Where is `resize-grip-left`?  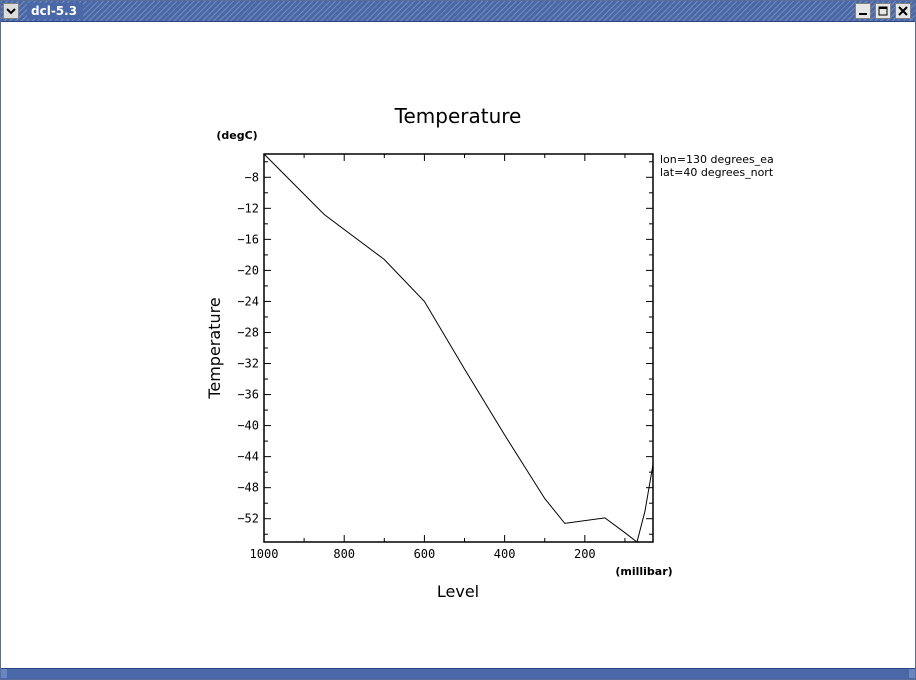
resize-grip-left is located at coordinates (4, 673).